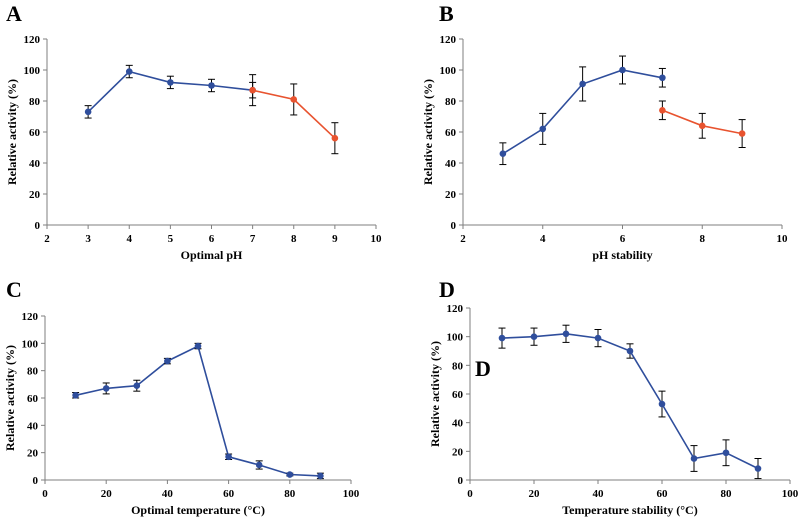 The height and width of the screenshot is (518, 800). What do you see at coordinates (377, 239) in the screenshot?
I see `x-tick-label: 10` at bounding box center [377, 239].